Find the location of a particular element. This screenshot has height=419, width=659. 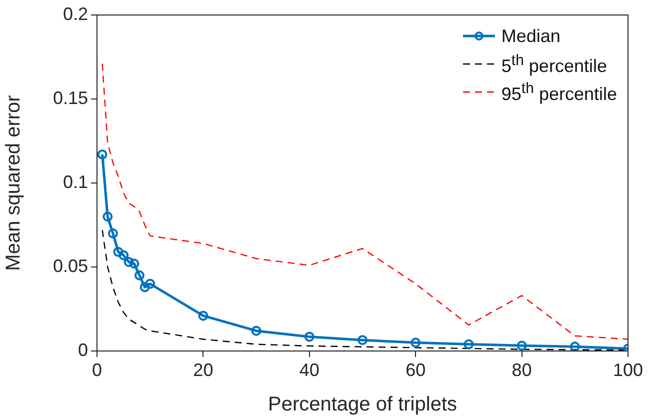

x-tick-label: 20 is located at coordinates (203, 370).